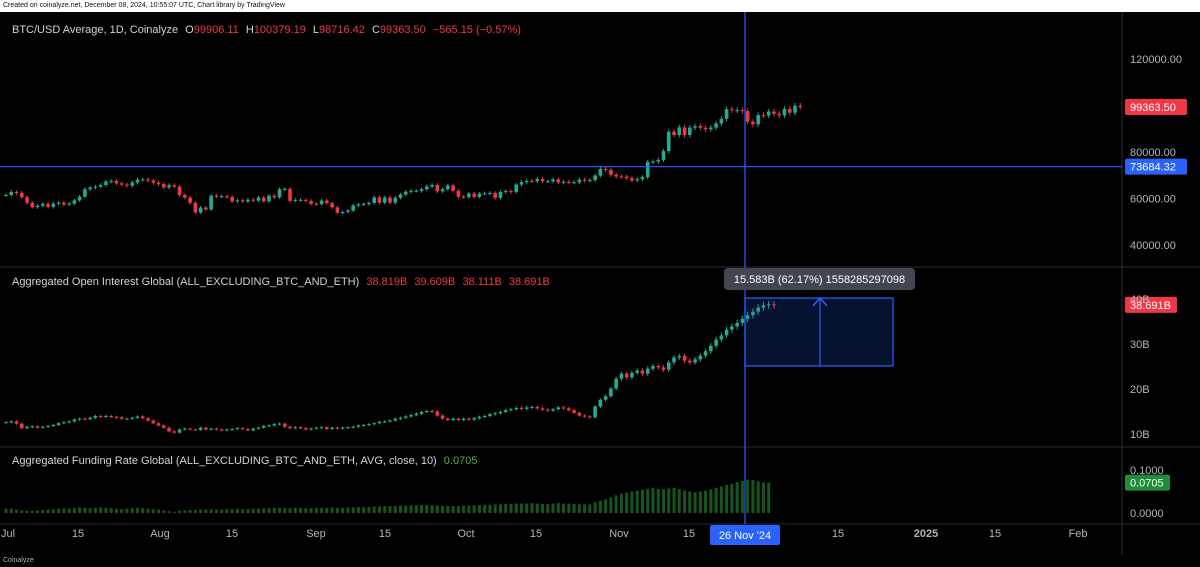  I want to click on time-axis-label: Aug, so click(160, 534).